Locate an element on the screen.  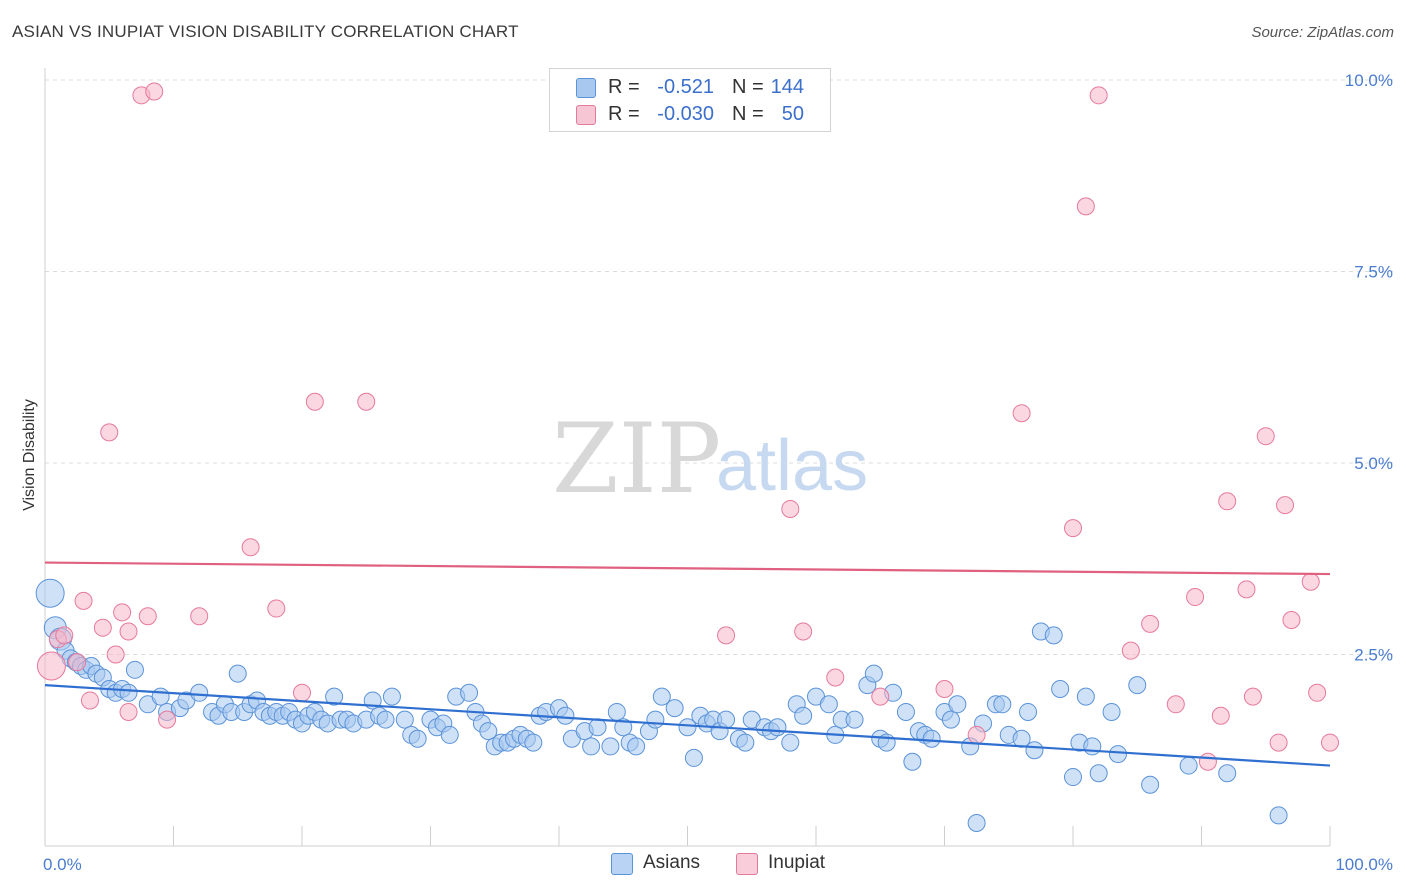
asians-trend-line is located at coordinates (687, 725).